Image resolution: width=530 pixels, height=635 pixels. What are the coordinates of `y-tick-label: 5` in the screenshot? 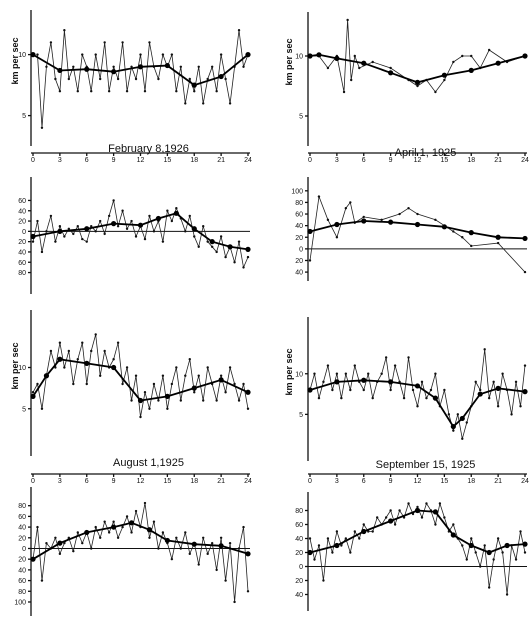 It's located at (24, 116).